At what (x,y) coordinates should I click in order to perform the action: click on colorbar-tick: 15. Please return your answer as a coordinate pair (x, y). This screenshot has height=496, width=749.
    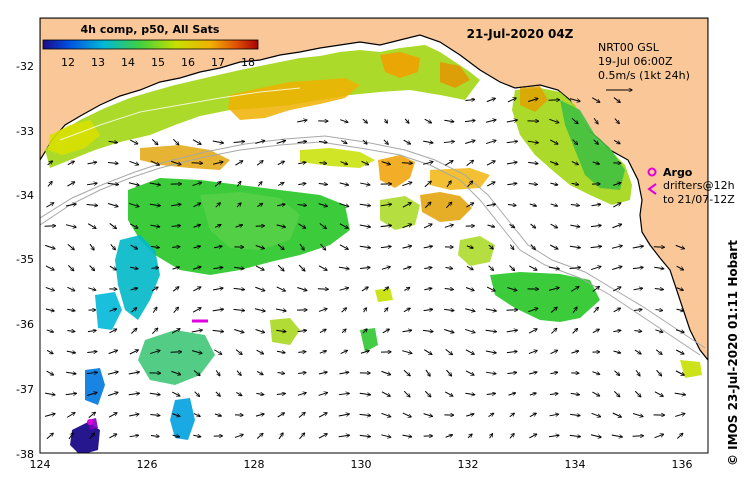
    Looking at the image, I should click on (158, 62).